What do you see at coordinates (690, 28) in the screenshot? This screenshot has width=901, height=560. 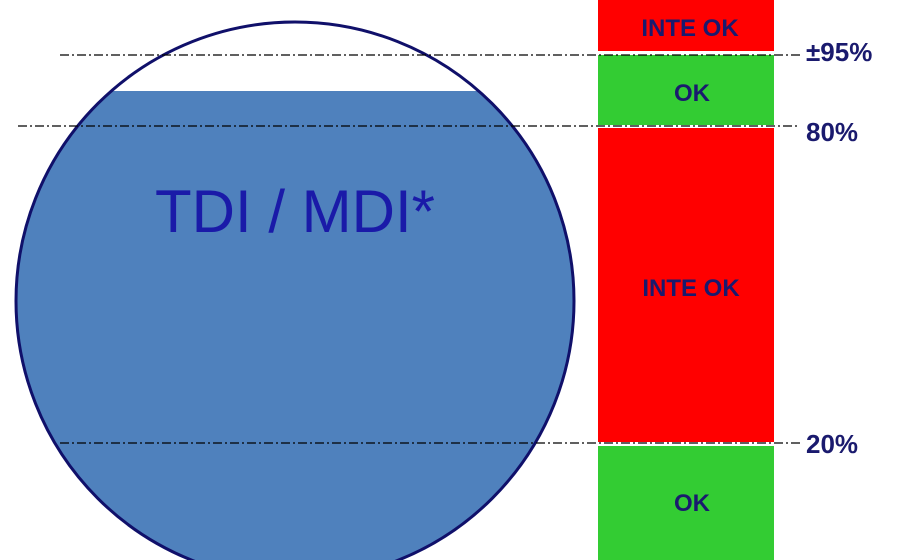 I see `segment-not-ok-top-label: INTE OK` at bounding box center [690, 28].